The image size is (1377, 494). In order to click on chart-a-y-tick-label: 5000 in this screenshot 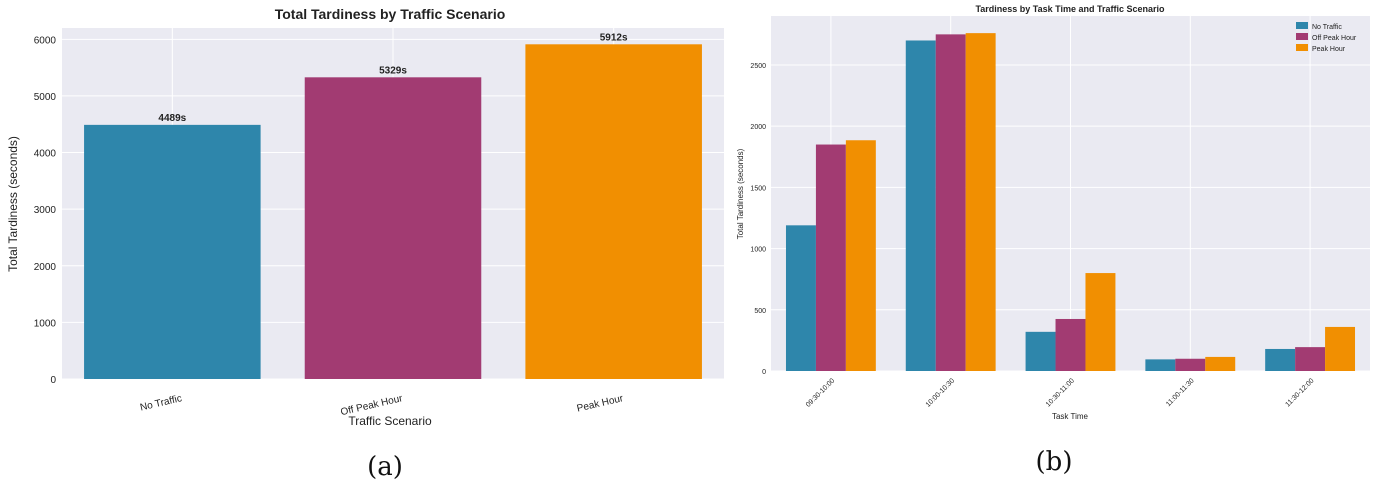, I will do `click(45, 97)`.